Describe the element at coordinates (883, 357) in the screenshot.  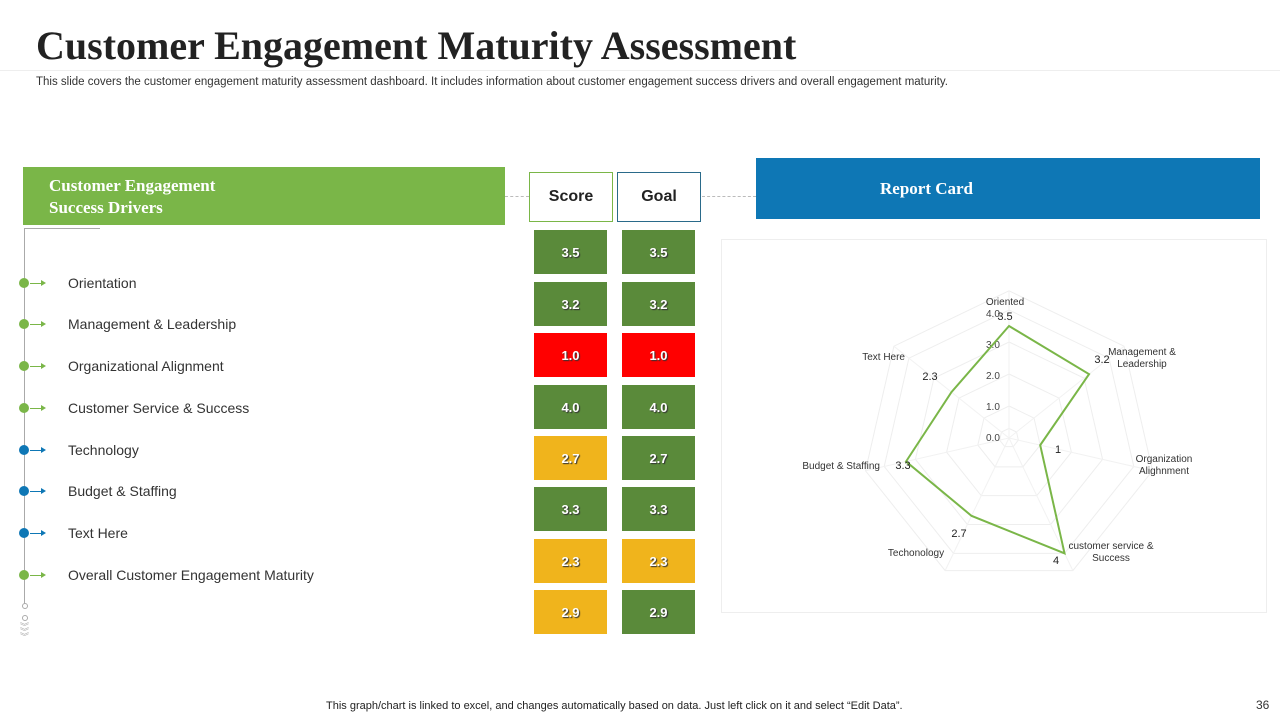
I see `category-label: Text Here` at that location.